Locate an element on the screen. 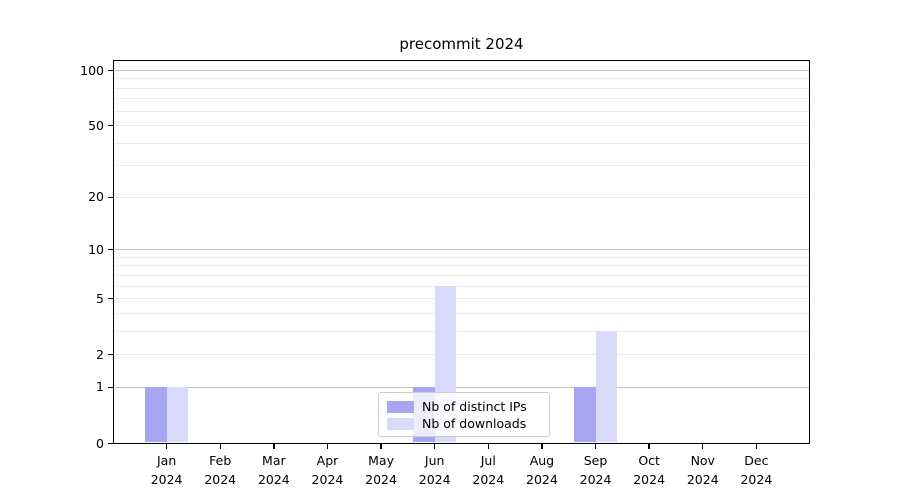 The height and width of the screenshot is (500, 900). y-tick-label: 5 is located at coordinates (100, 298).